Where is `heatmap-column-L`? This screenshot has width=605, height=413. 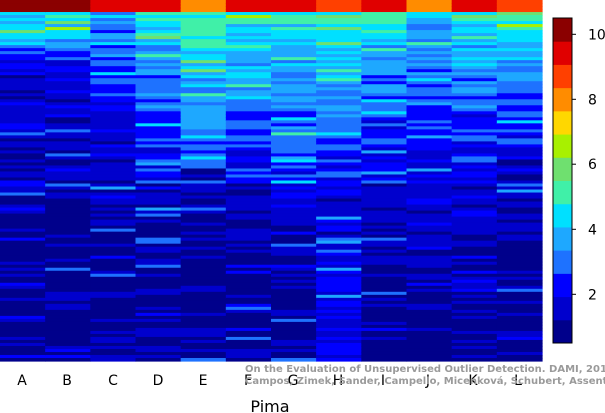
heatmap-column-L is located at coordinates (519, 181).